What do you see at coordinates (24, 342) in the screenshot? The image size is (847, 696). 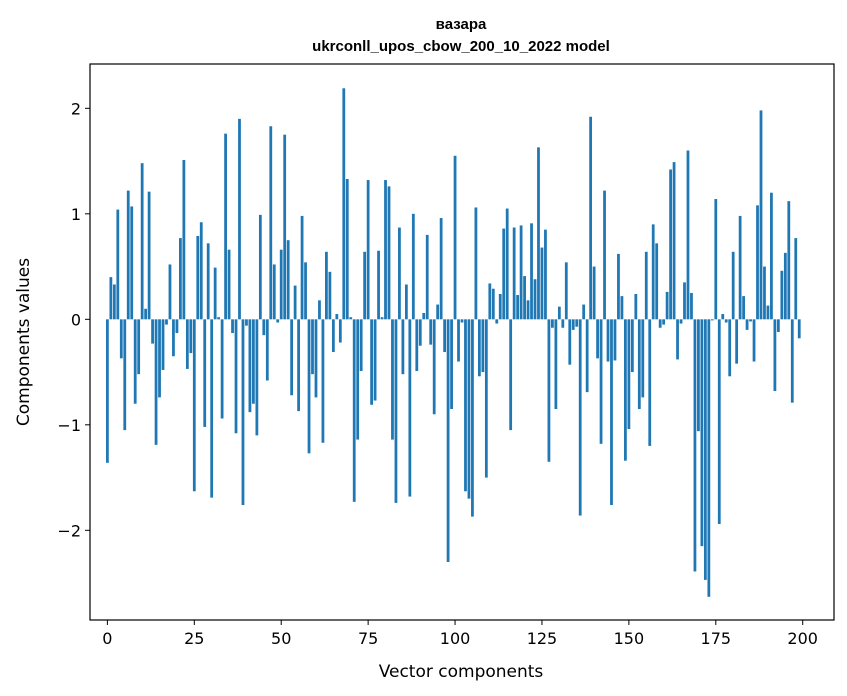 I see `y-axis-label: Components values` at bounding box center [24, 342].